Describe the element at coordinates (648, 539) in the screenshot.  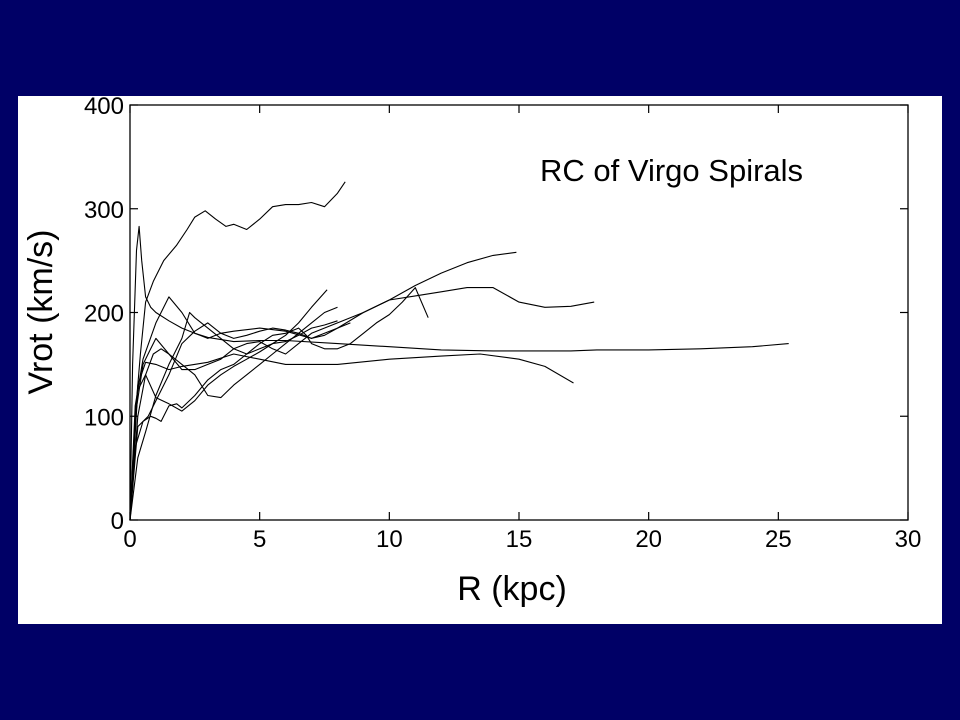
I see `x-tick-label: 20` at that location.